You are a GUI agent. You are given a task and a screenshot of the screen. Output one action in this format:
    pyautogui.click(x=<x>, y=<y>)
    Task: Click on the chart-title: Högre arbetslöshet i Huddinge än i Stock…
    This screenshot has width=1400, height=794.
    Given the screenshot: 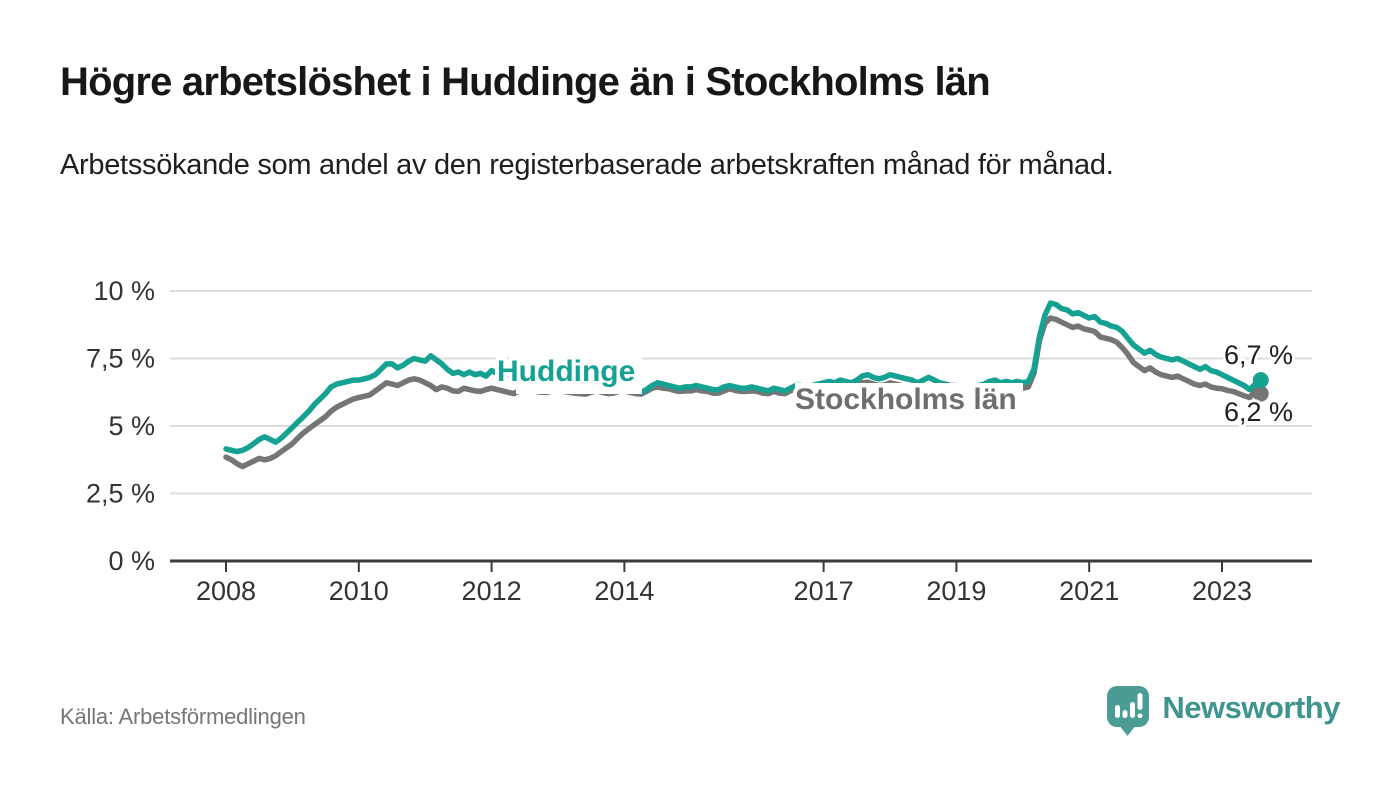 What is the action you would take?
    pyautogui.click(x=525, y=82)
    